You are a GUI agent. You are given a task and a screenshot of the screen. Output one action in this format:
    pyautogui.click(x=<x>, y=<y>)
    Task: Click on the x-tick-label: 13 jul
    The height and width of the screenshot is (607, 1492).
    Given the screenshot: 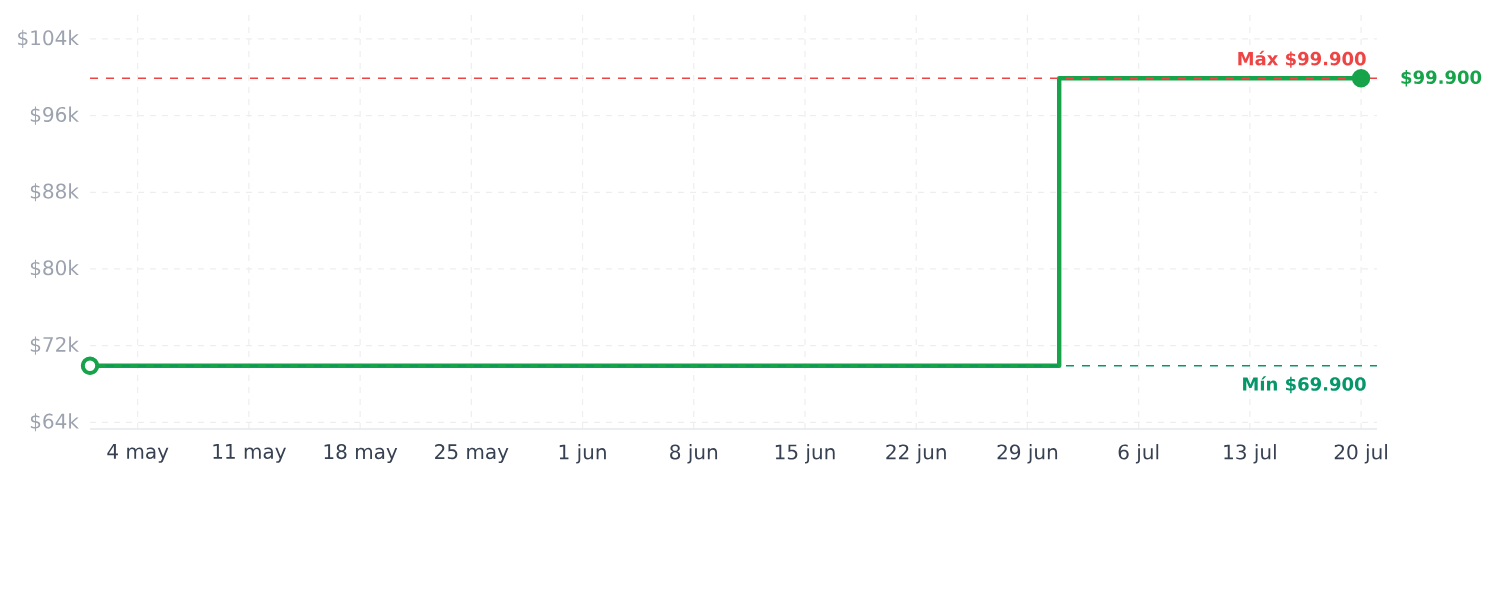 What is the action you would take?
    pyautogui.click(x=1250, y=454)
    